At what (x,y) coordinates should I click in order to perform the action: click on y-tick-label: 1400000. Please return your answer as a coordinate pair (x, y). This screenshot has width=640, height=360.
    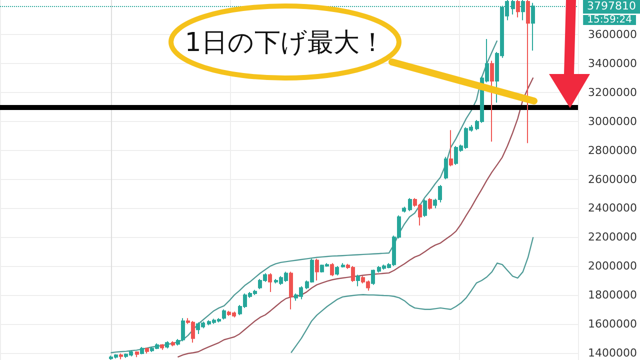
    Looking at the image, I should click on (612, 353).